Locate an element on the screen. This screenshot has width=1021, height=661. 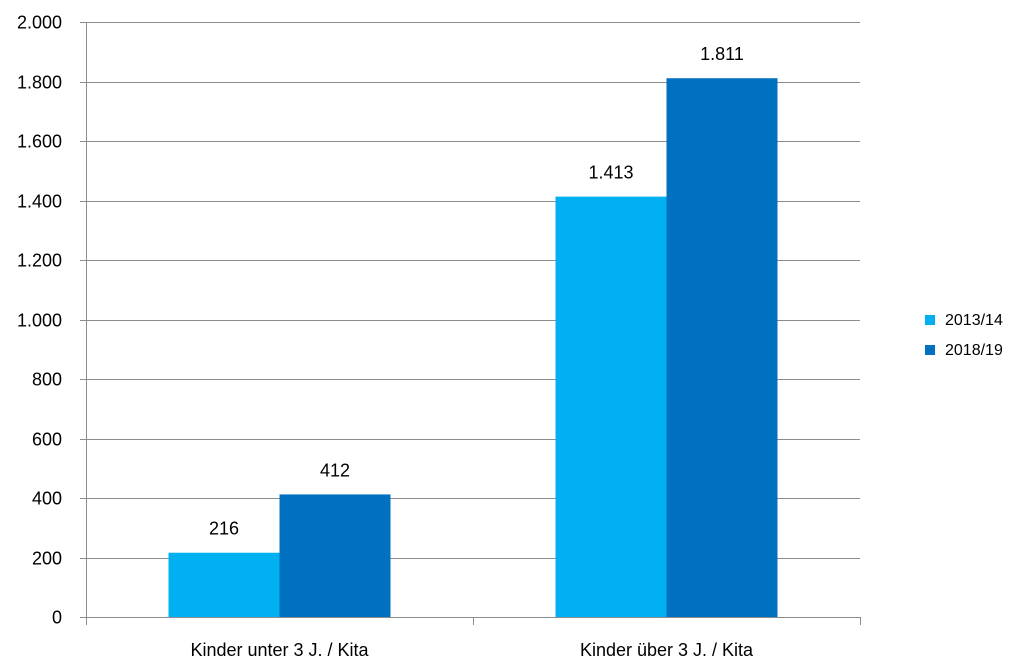
y-tick-label: 1.000 is located at coordinates (39, 321).